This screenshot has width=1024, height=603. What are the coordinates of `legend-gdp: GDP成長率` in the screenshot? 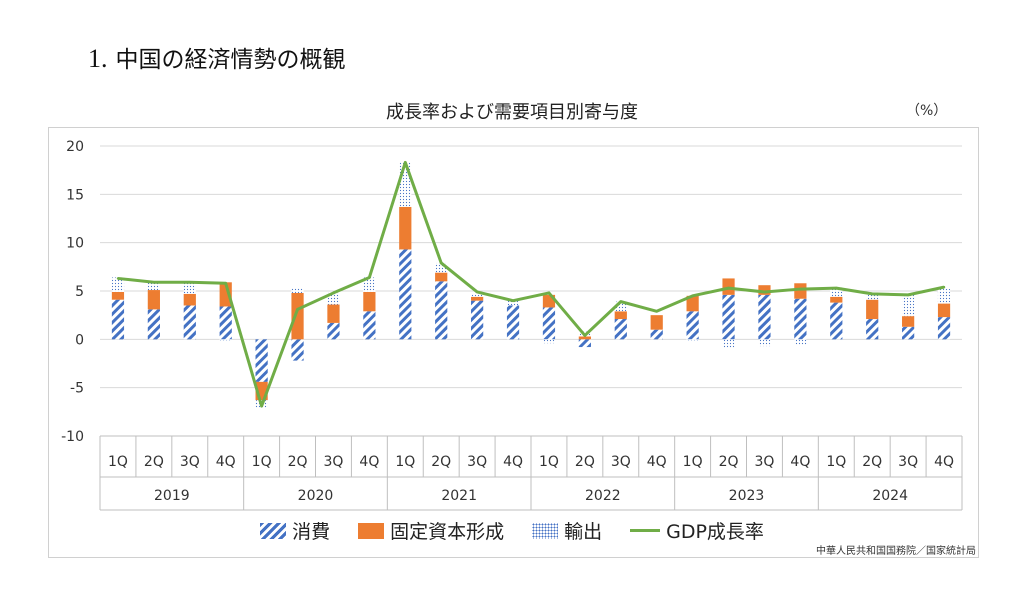 It's located at (697, 530).